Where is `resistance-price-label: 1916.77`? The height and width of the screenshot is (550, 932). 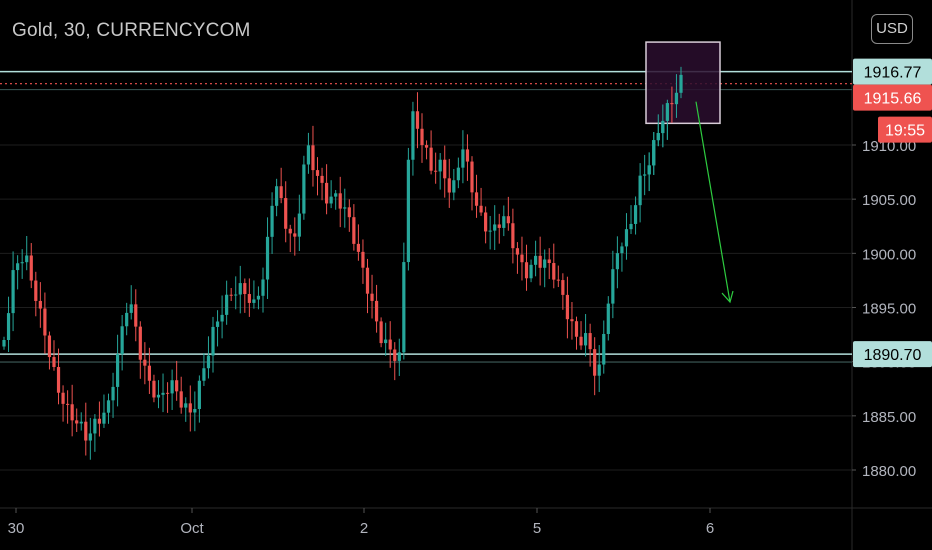 resistance-price-label: 1916.77 is located at coordinates (892, 71).